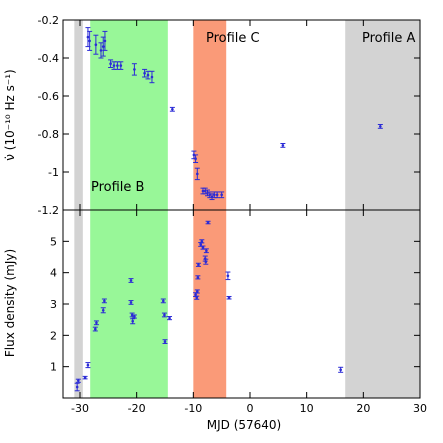  I want to click on y-tick-label: -1, so click(53, 172).